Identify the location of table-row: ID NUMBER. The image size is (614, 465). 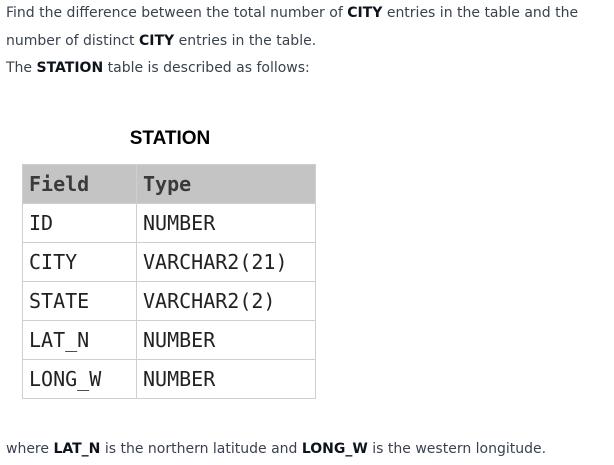
(169, 223).